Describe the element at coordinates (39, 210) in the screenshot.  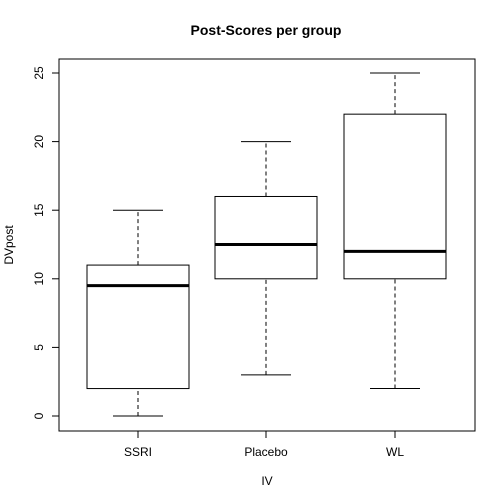
I see `y-tick-label: 15` at that location.